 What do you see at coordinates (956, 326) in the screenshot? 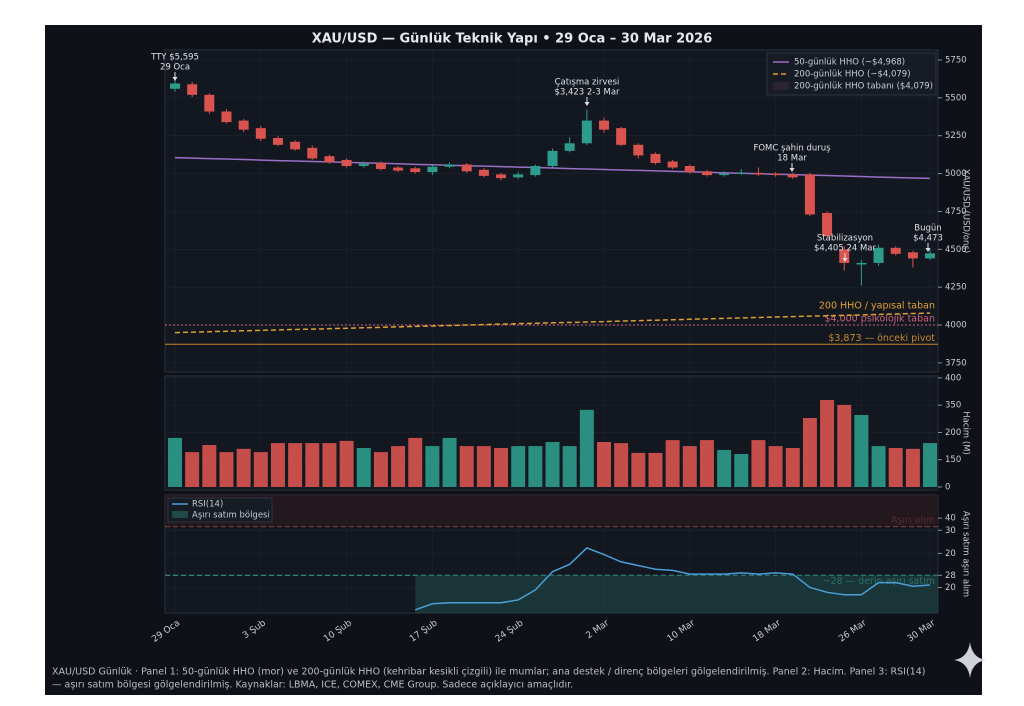
I see `y-tick-label: 4000` at bounding box center [956, 326].